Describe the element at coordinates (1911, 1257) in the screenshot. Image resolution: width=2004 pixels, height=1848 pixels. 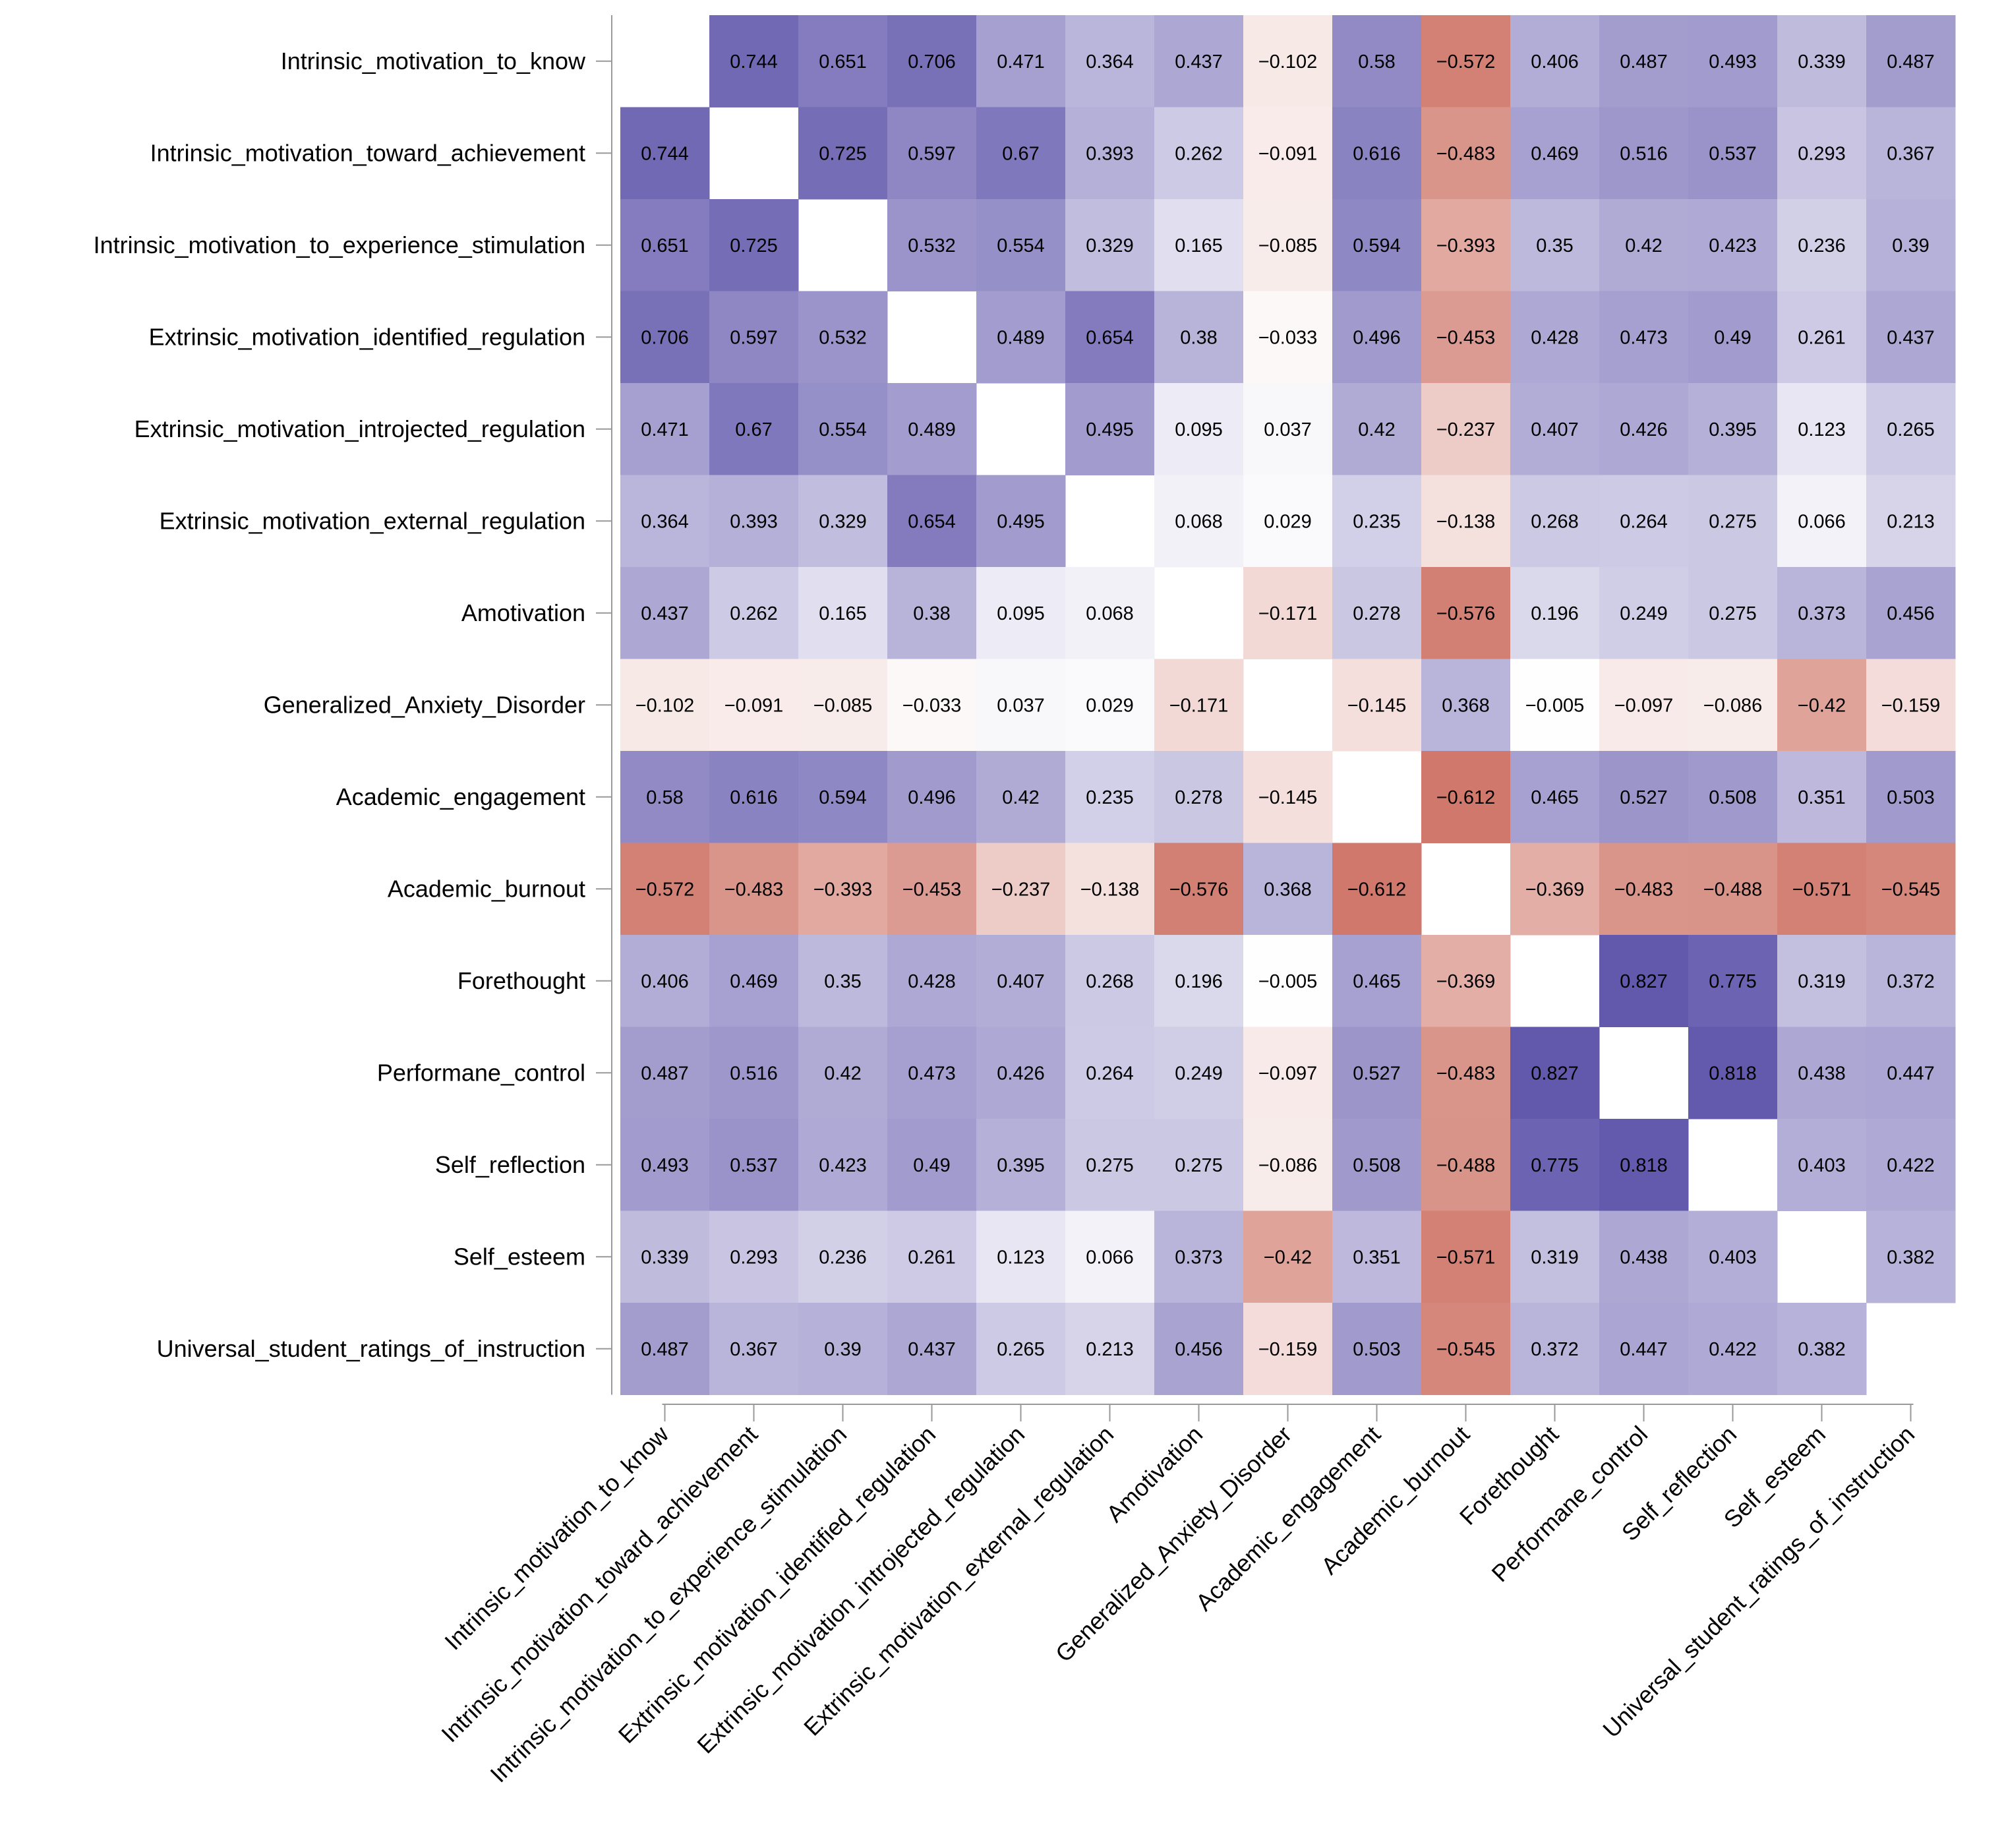
I see `cell-value-label: 0.382` at that location.